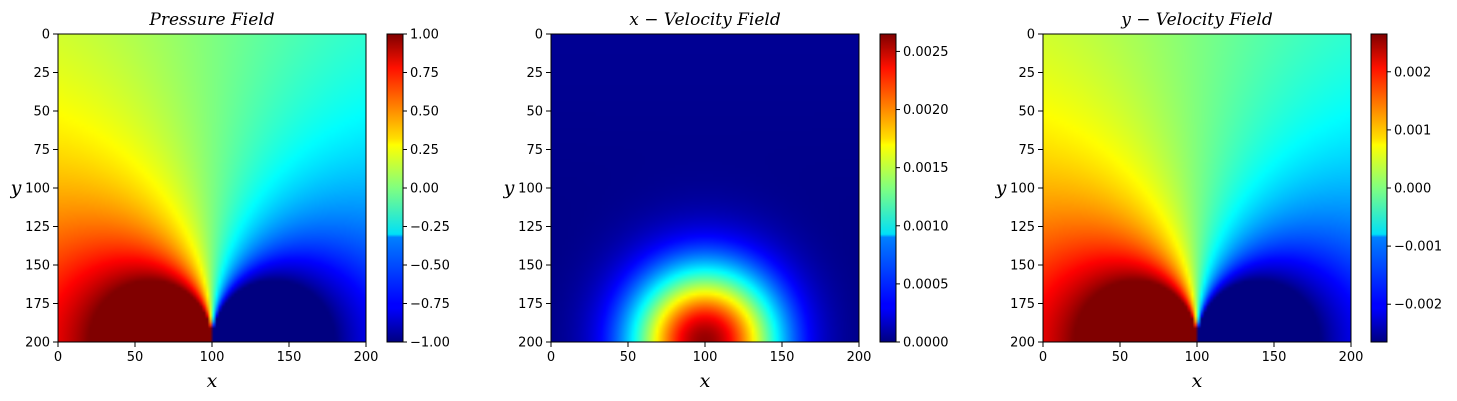 Image resolution: width=1457 pixels, height=401 pixels. What do you see at coordinates (705, 20) in the screenshot?
I see `chart-title: x − Velocity Field` at bounding box center [705, 20].